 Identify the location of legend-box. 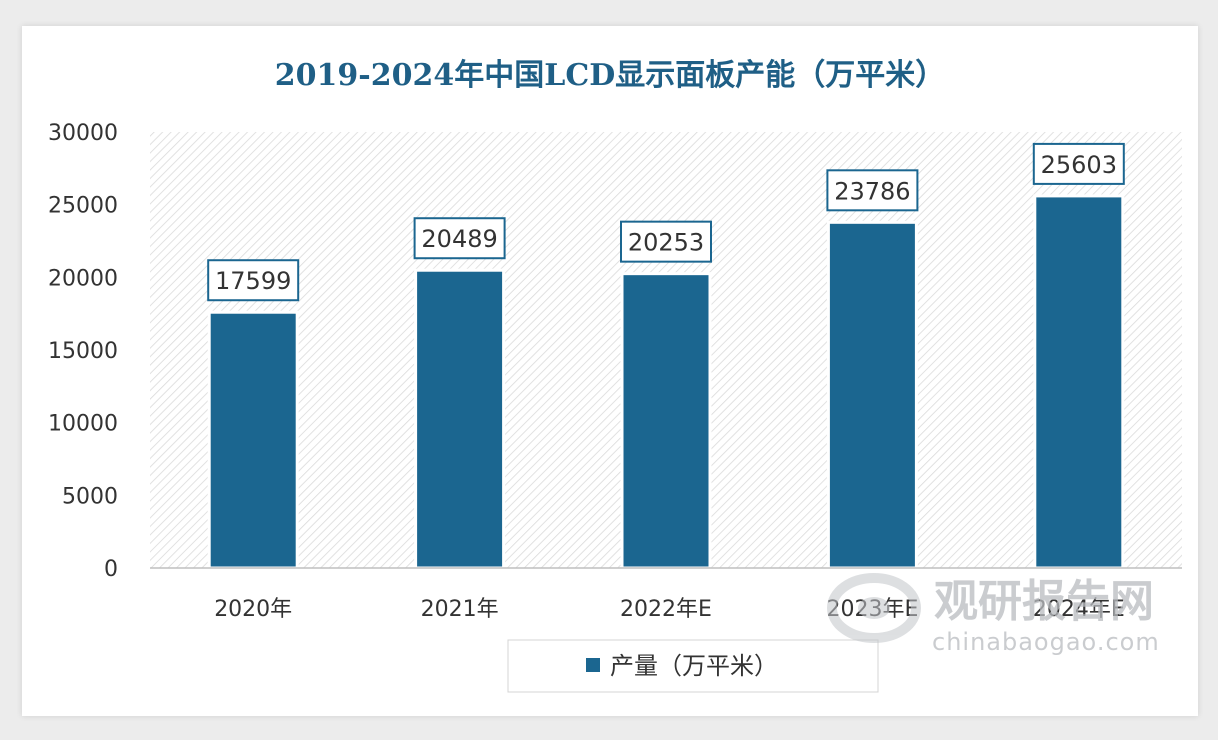
(693, 666).